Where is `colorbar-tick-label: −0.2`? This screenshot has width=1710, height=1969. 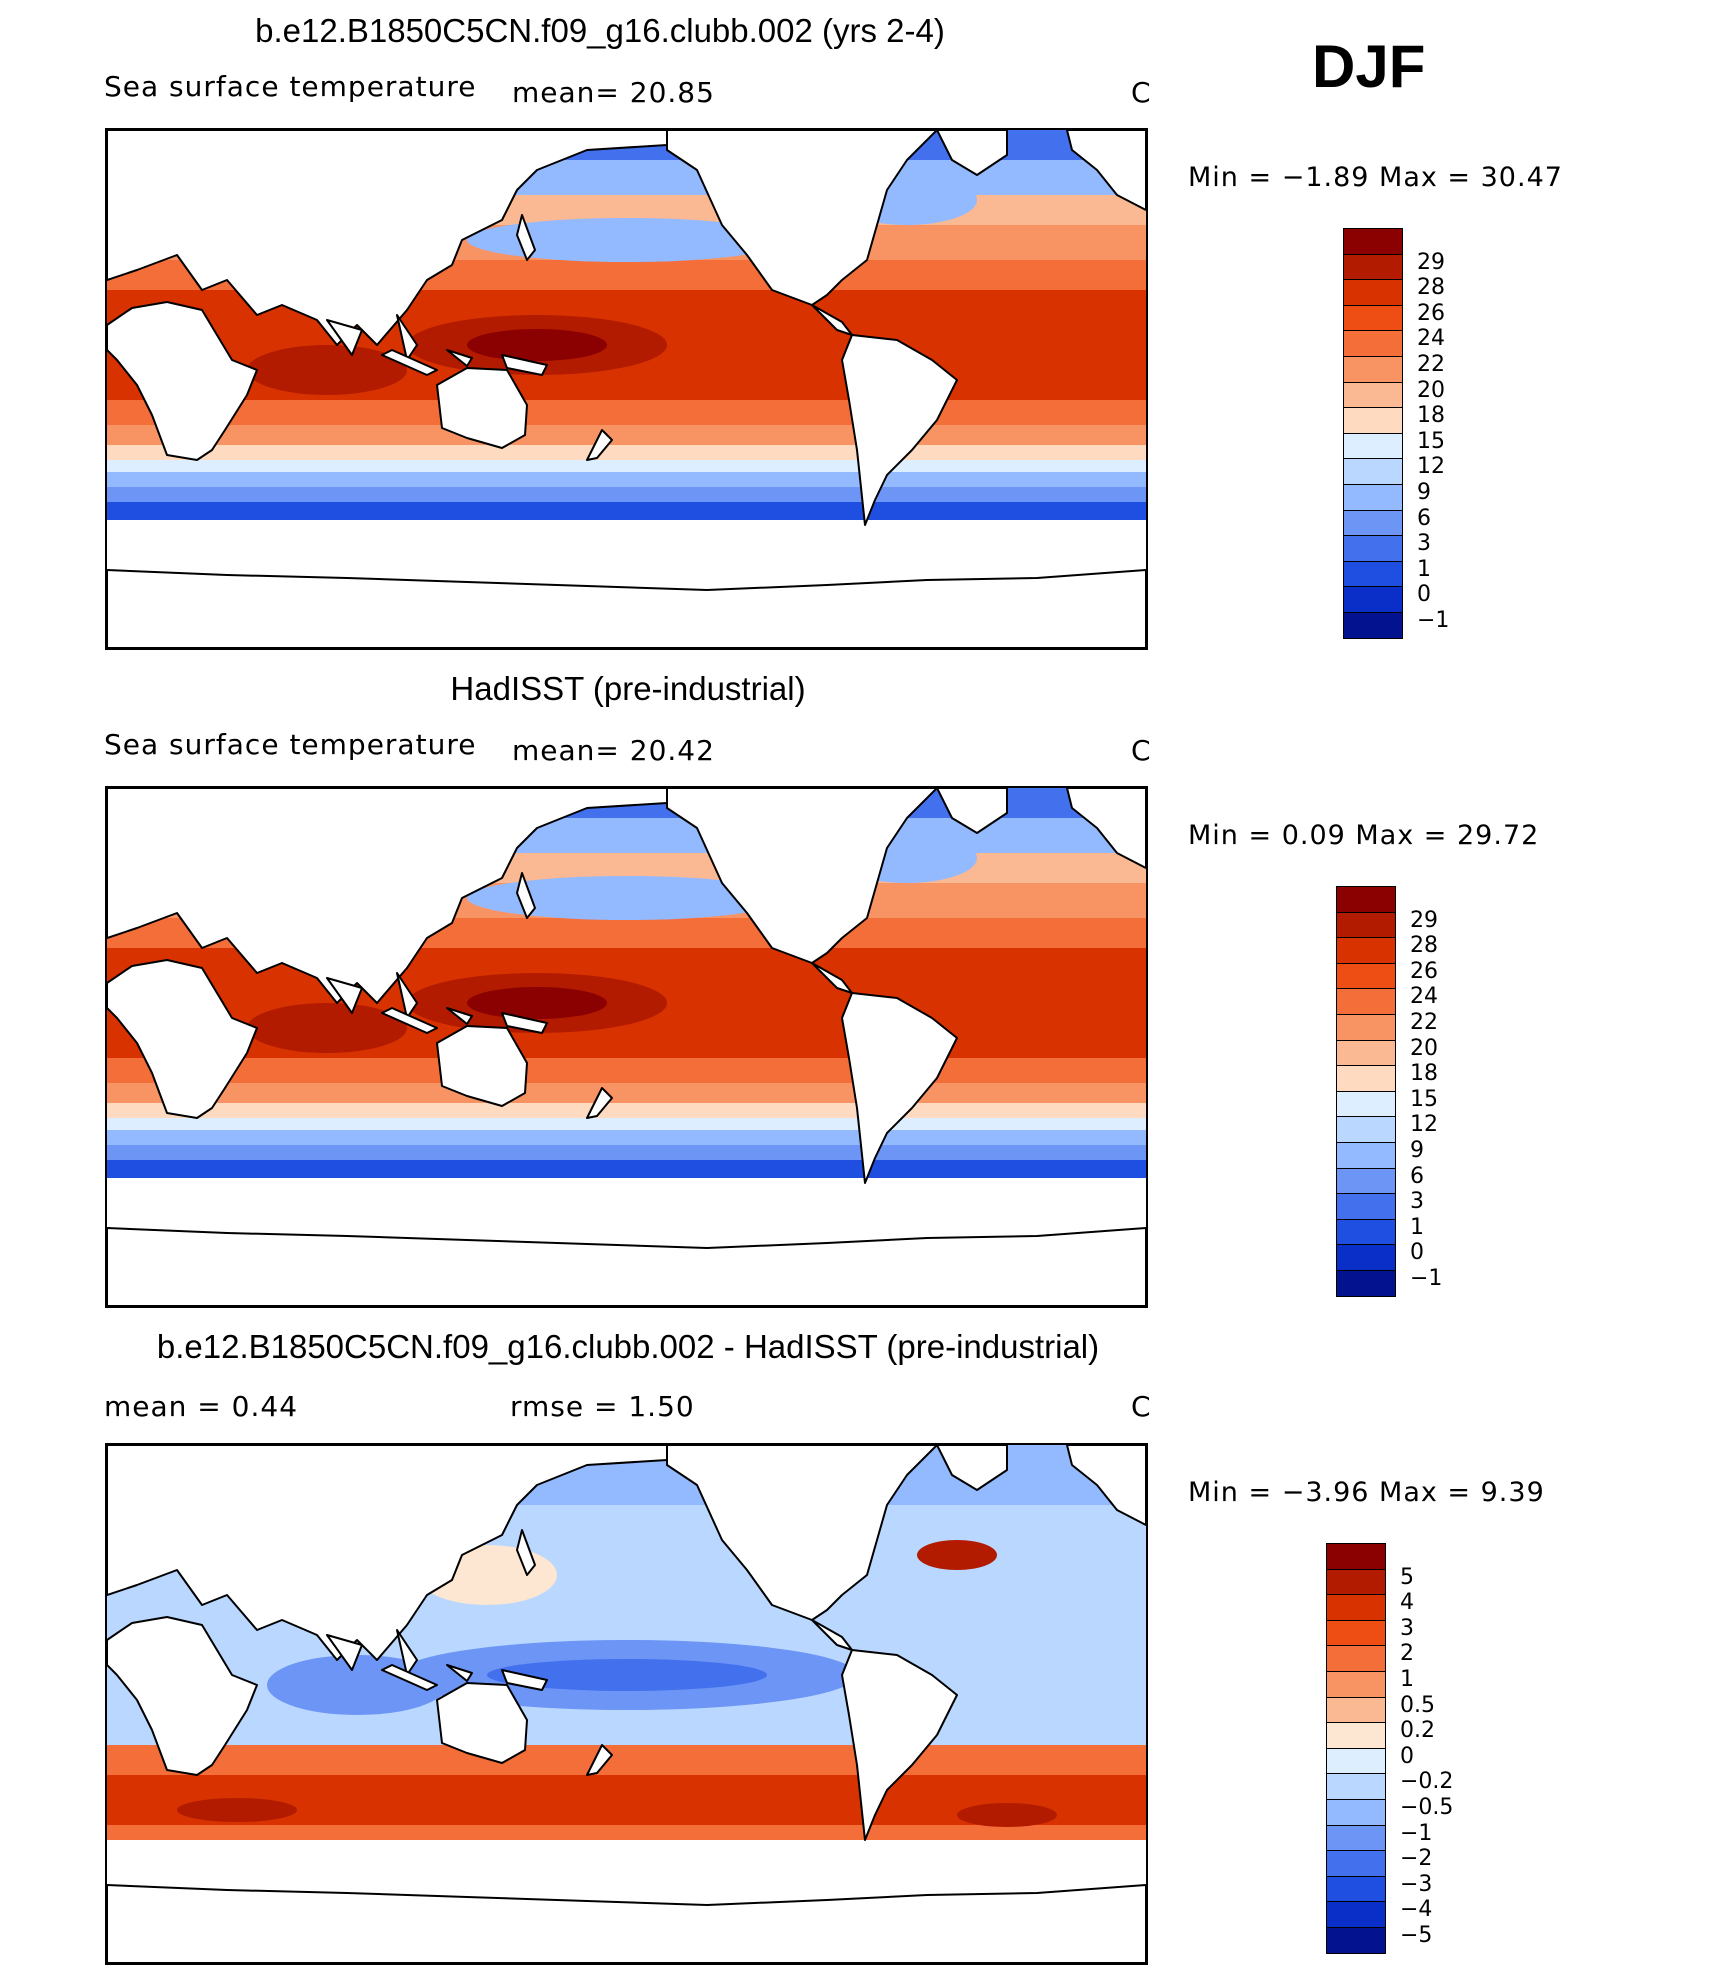 colorbar-tick-label: −0.2 is located at coordinates (1427, 1782).